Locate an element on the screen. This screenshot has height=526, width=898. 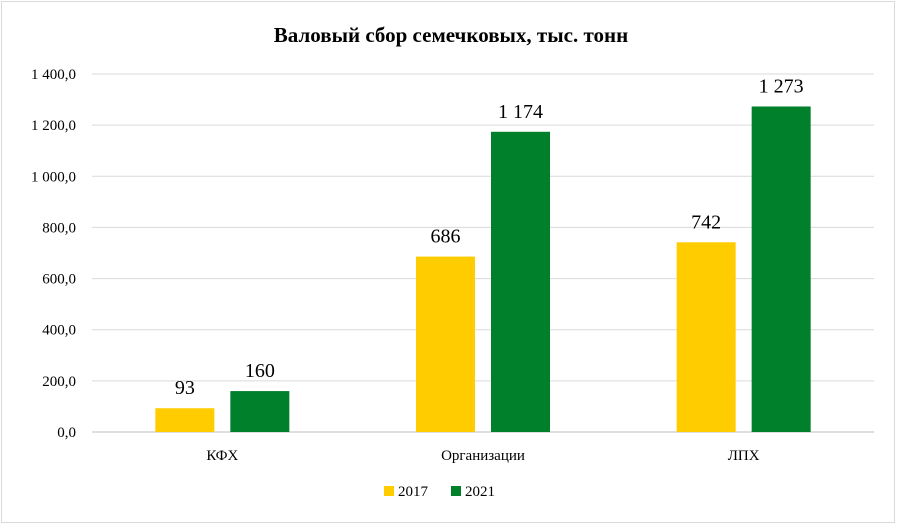
category-label: Организации is located at coordinates (483, 456).